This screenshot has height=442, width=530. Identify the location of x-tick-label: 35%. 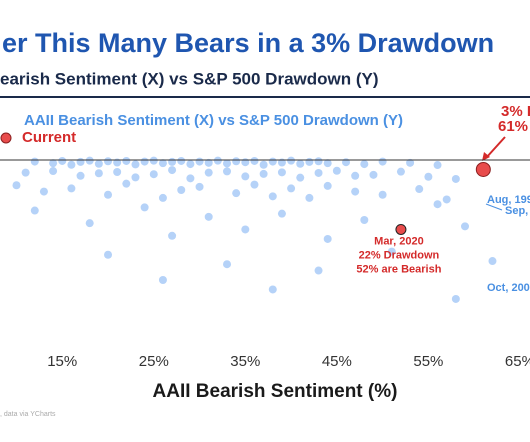
(245, 361).